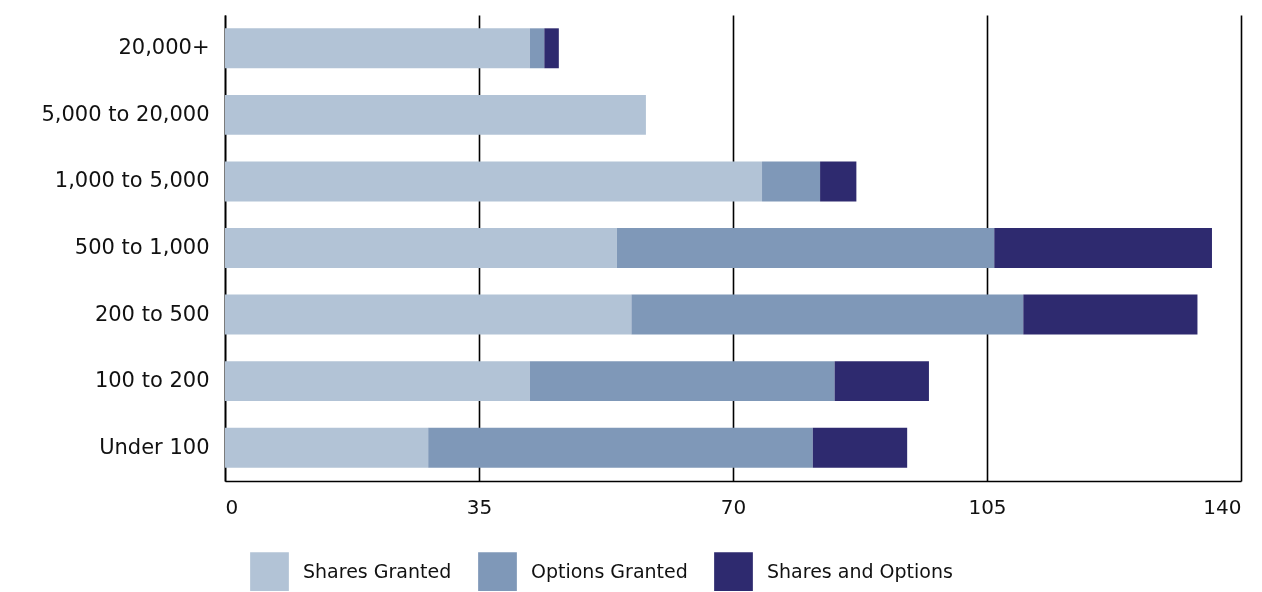  What do you see at coordinates (1222, 506) in the screenshot?
I see `x-tick-label: 140` at bounding box center [1222, 506].